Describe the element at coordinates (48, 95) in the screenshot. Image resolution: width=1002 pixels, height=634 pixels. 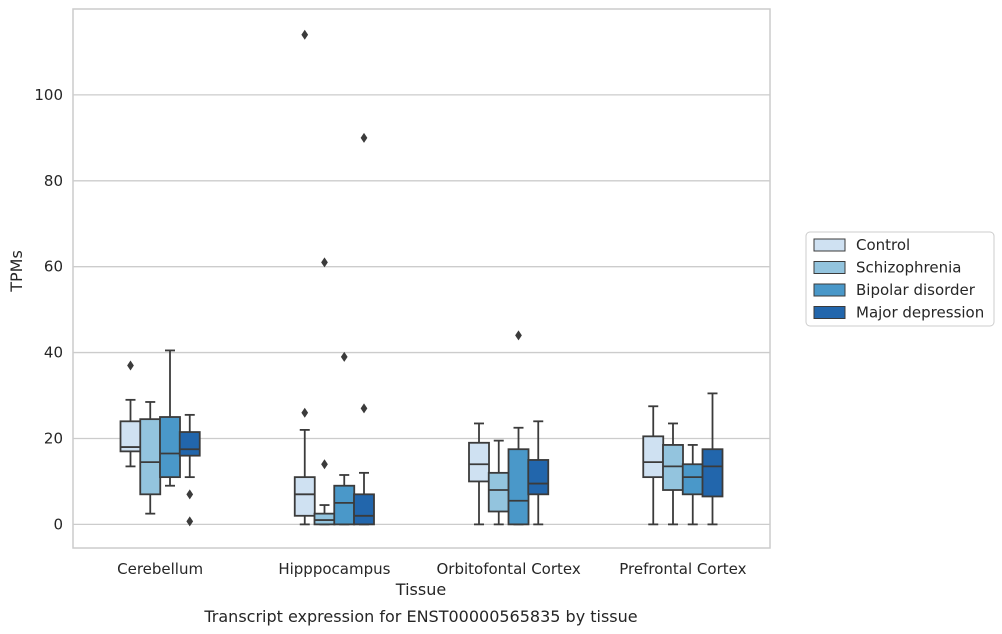
I see `y-tick-label: 100` at that location.